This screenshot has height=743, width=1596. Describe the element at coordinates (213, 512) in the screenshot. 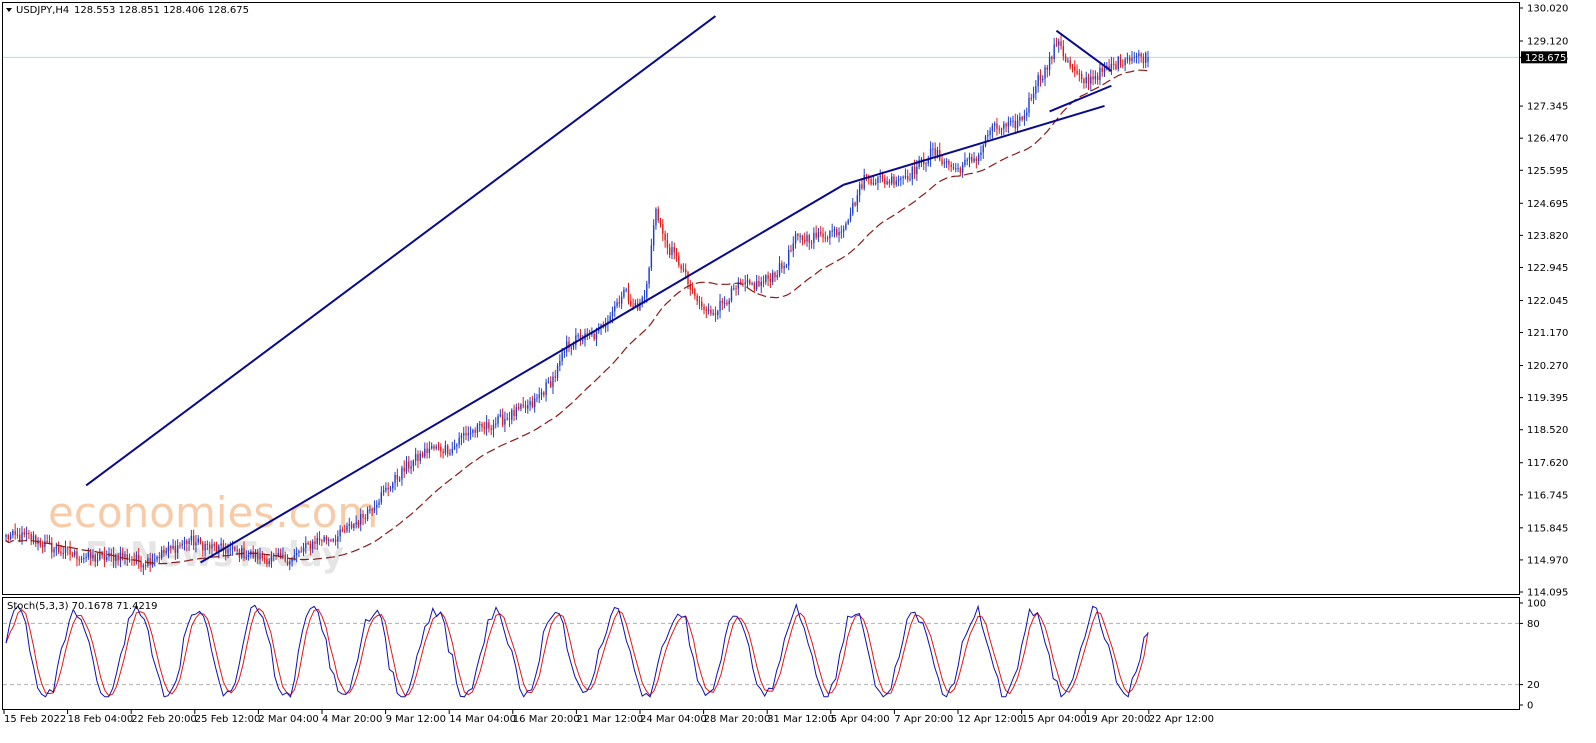

I see `watermark-economies: economies.com` at that location.